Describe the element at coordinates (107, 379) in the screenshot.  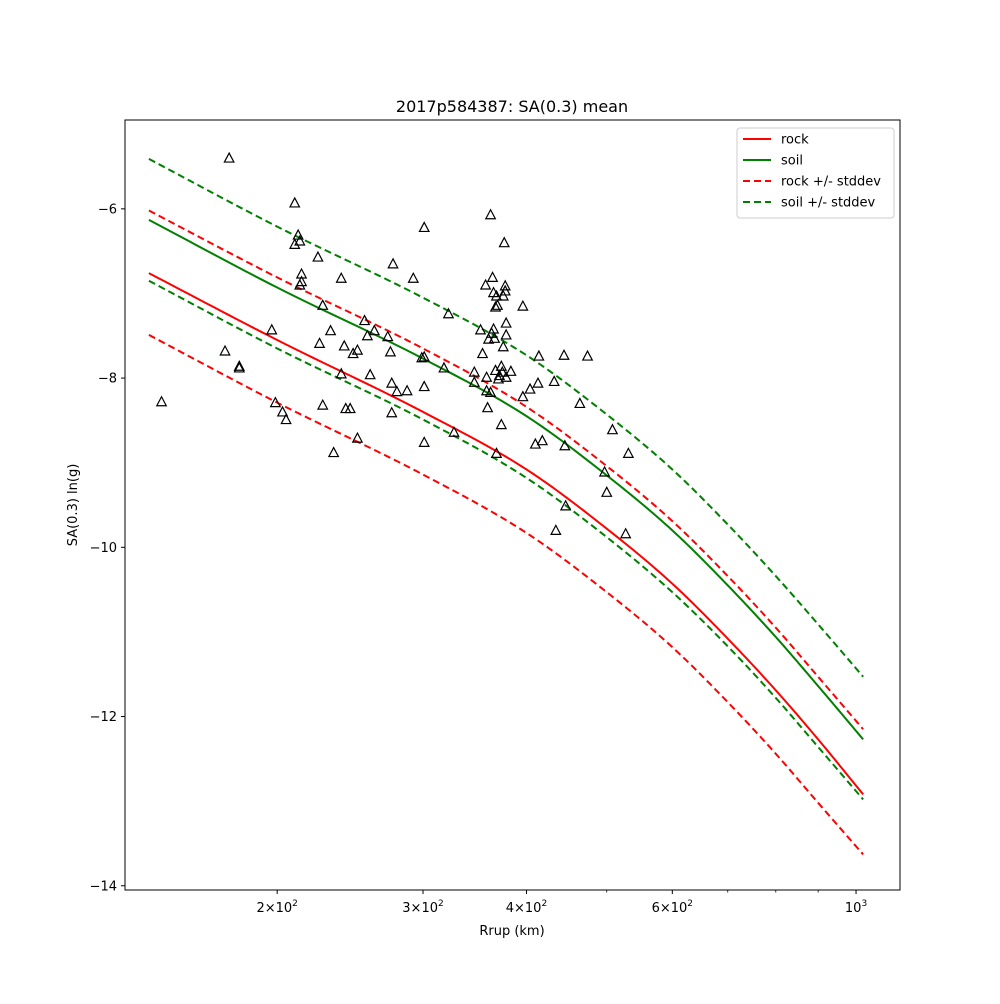
I see `y-tick-label: −8` at that location.